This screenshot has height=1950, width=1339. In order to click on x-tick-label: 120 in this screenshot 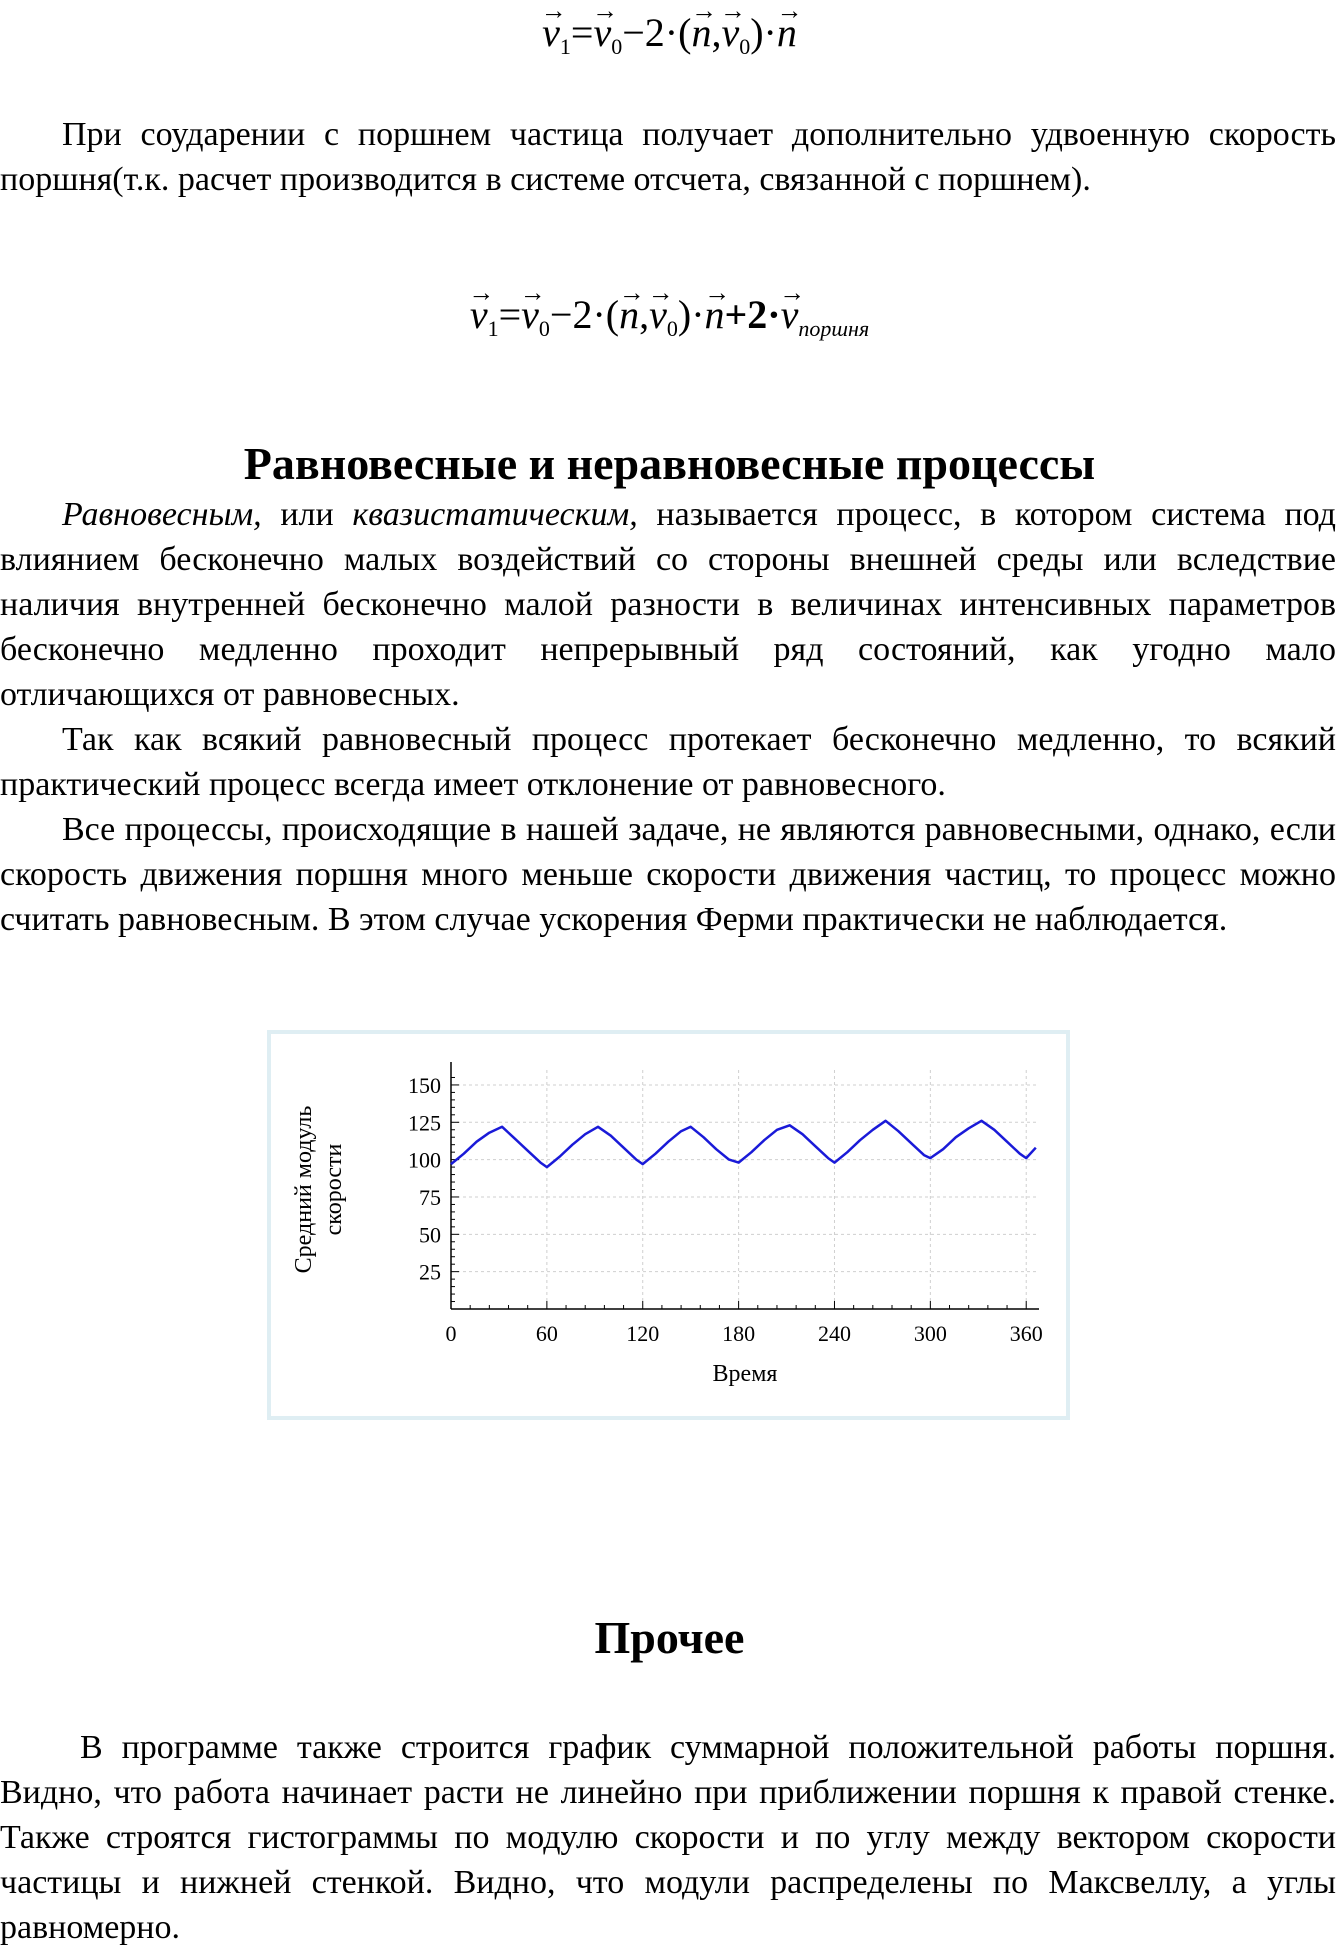, I will do `click(642, 1333)`.